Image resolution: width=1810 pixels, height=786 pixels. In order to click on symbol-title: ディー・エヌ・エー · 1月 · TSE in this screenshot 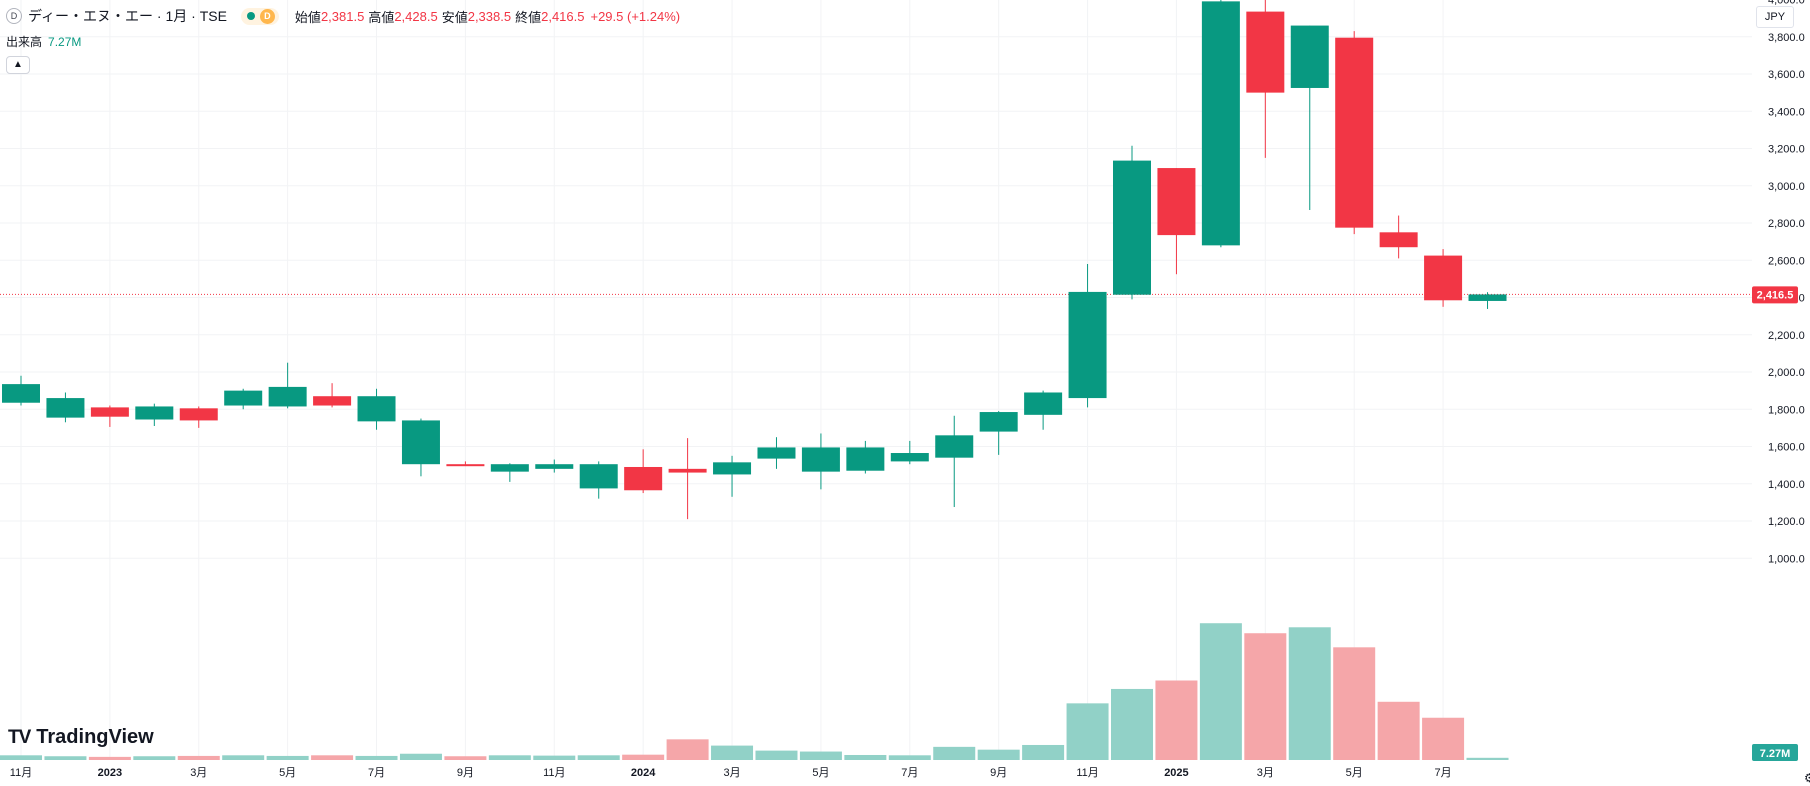, I will do `click(127, 16)`.